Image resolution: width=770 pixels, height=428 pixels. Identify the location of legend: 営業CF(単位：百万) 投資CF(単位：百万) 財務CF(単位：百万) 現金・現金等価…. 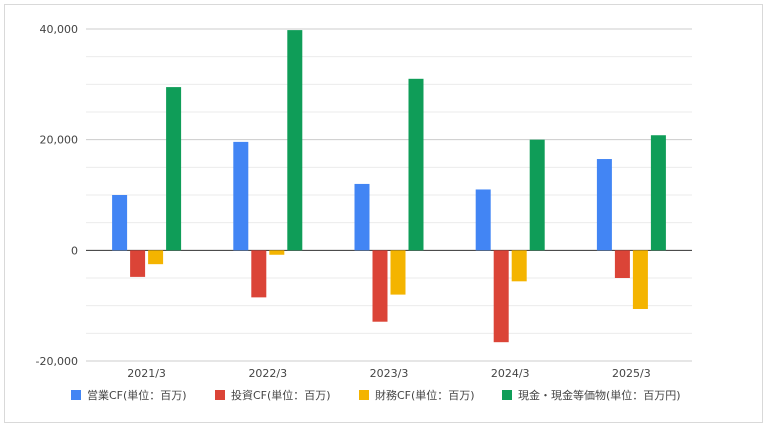
(376, 395).